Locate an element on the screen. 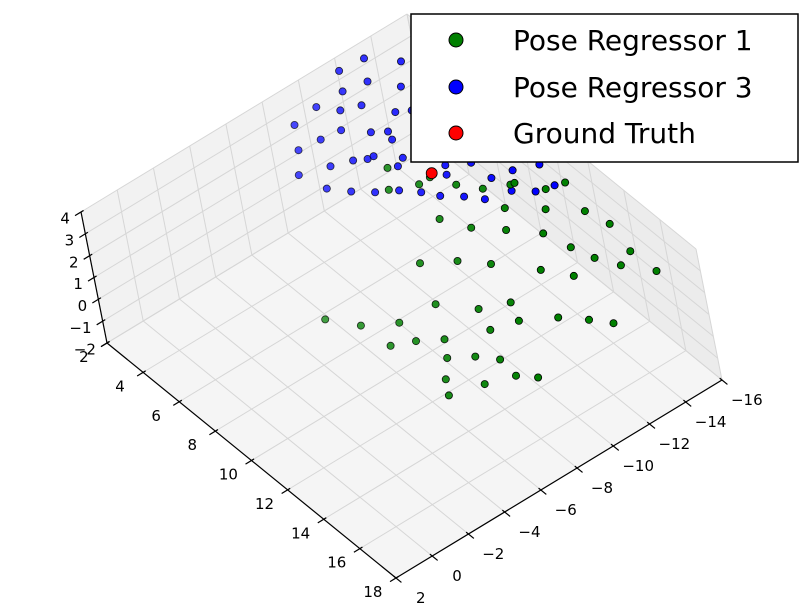 The width and height of the screenshot is (812, 612). y-tick-label: −2 is located at coordinates (493, 554).